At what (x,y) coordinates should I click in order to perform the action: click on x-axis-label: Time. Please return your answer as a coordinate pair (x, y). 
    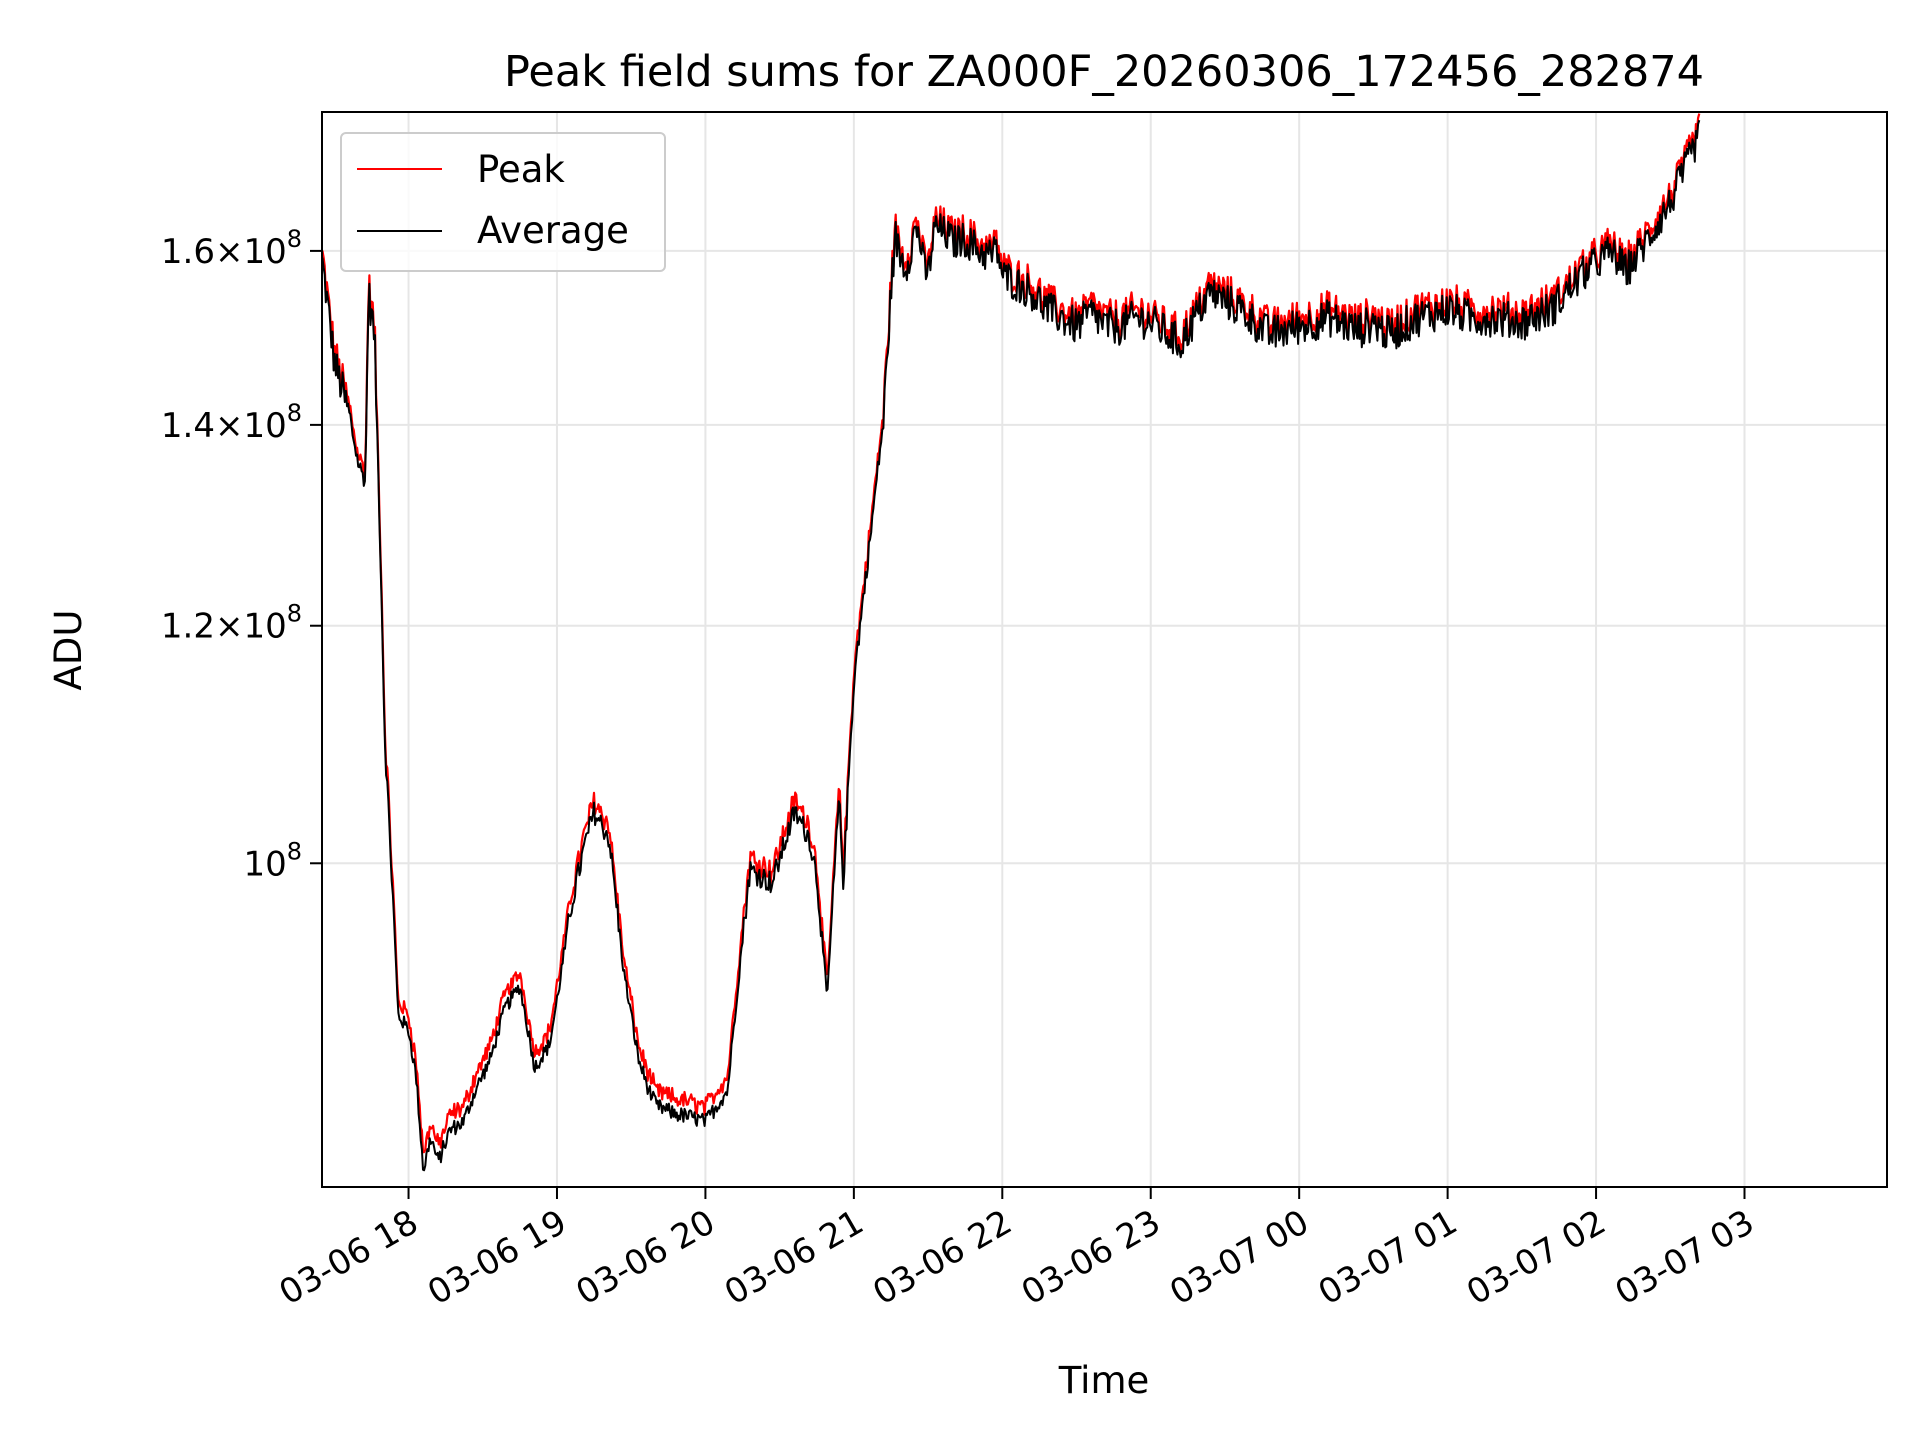
    Looking at the image, I should click on (1104, 1380).